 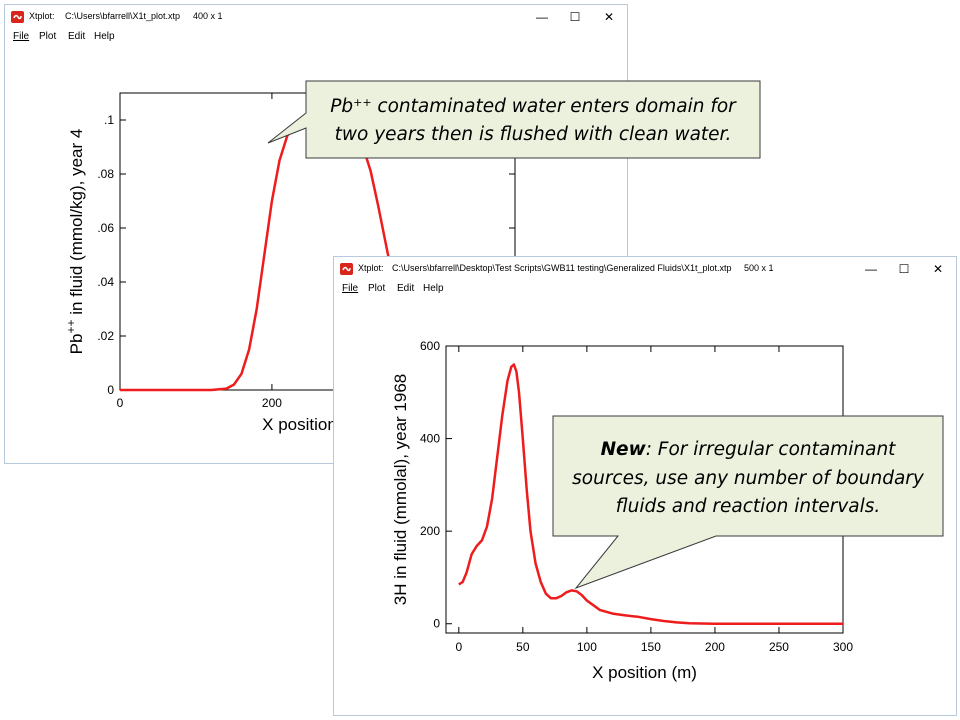 What do you see at coordinates (430, 439) in the screenshot?
I see `y-tick-label: 400` at bounding box center [430, 439].